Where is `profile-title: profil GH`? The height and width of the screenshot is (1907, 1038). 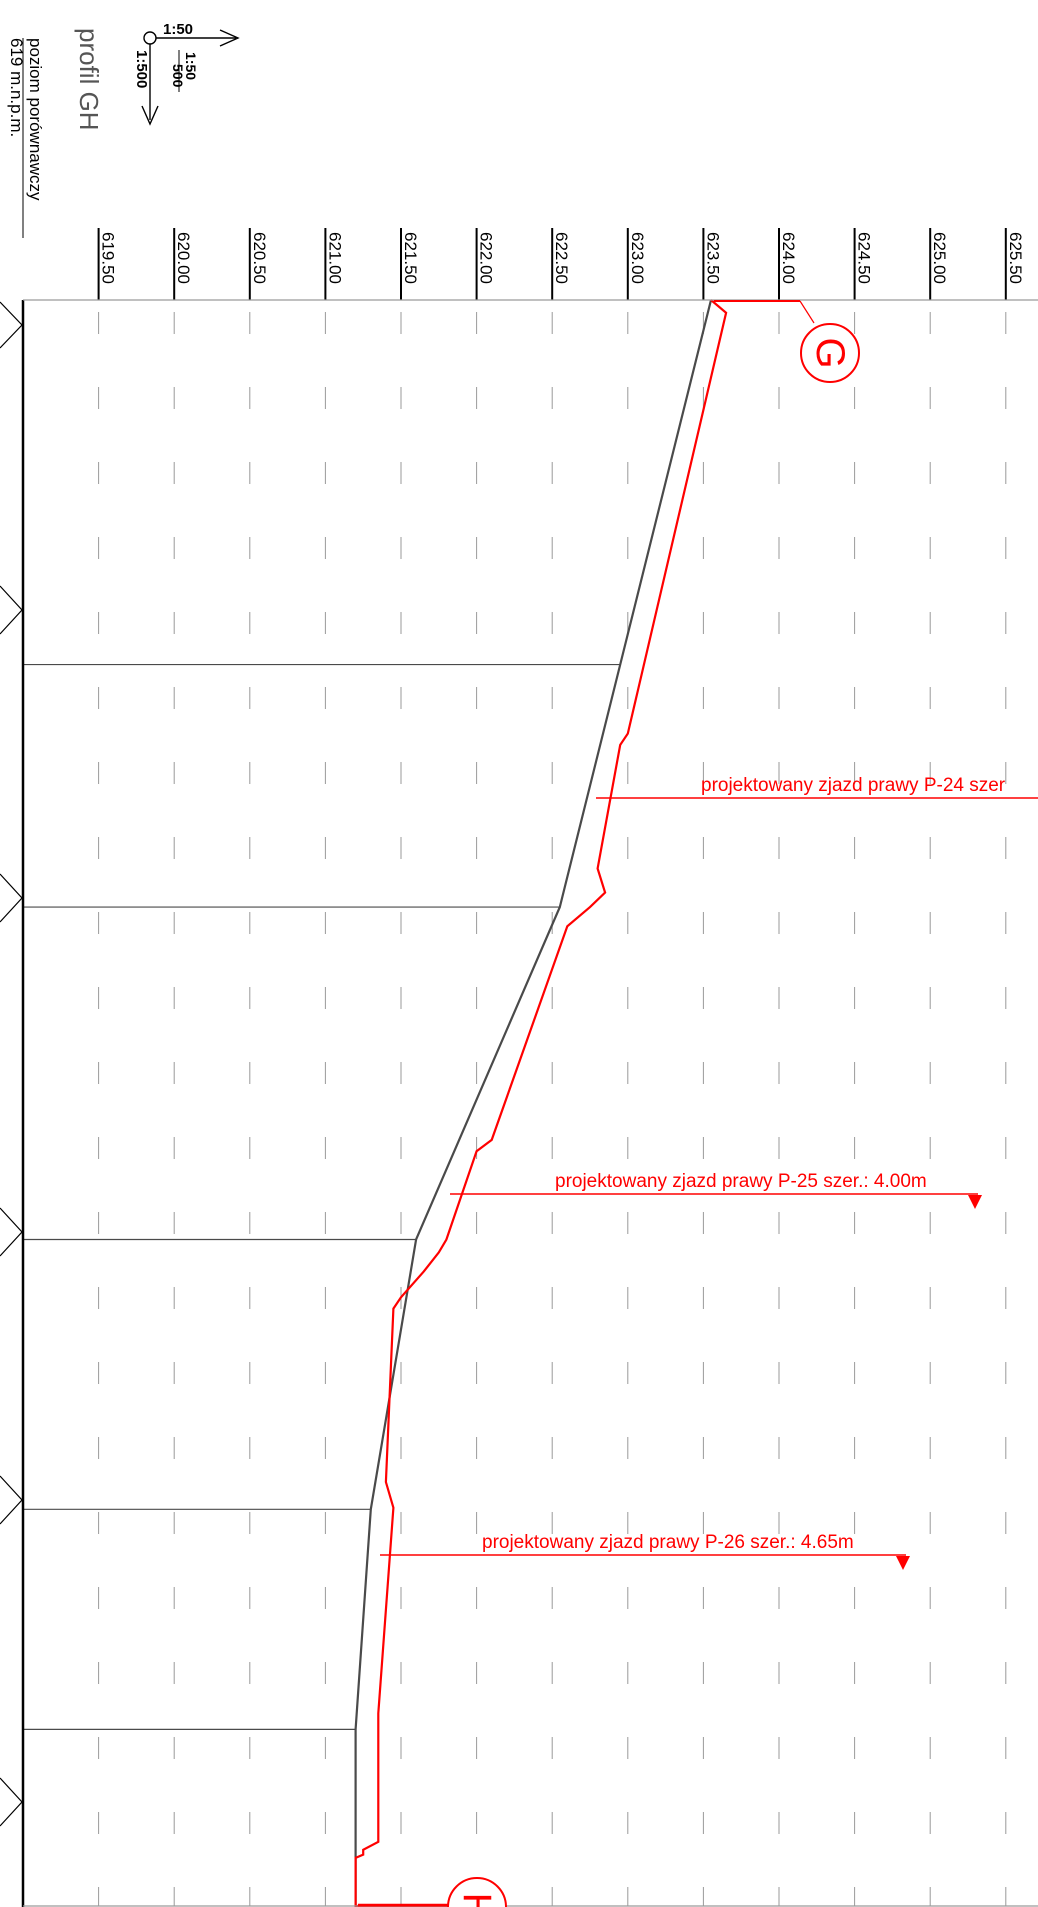 profile-title: profil GH is located at coordinates (89, 79).